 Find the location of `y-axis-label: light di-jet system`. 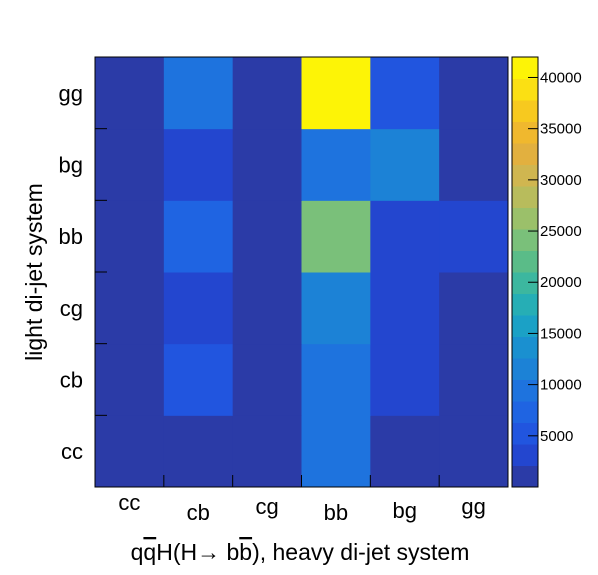

y-axis-label: light di-jet system is located at coordinates (34, 272).